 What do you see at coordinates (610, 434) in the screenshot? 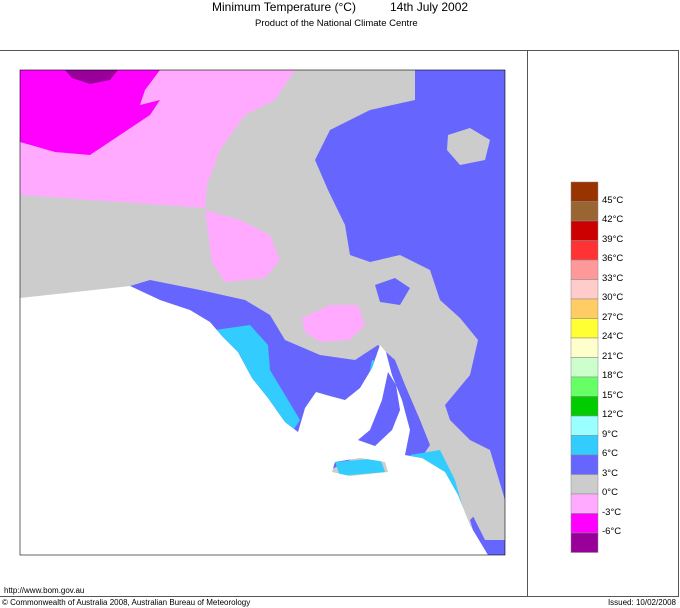
I see `legend-label: 9°C` at bounding box center [610, 434].